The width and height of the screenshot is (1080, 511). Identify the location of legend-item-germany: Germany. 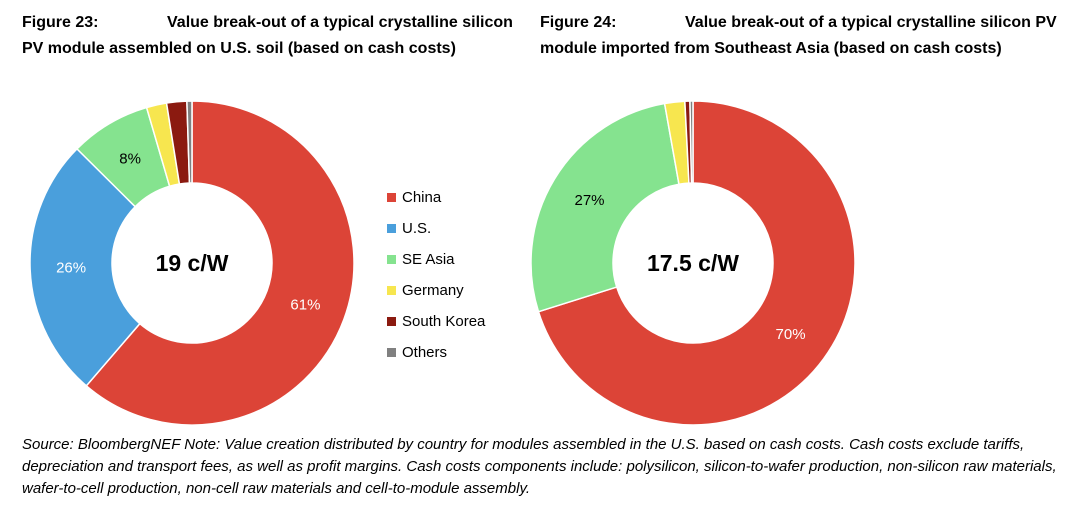
(436, 290).